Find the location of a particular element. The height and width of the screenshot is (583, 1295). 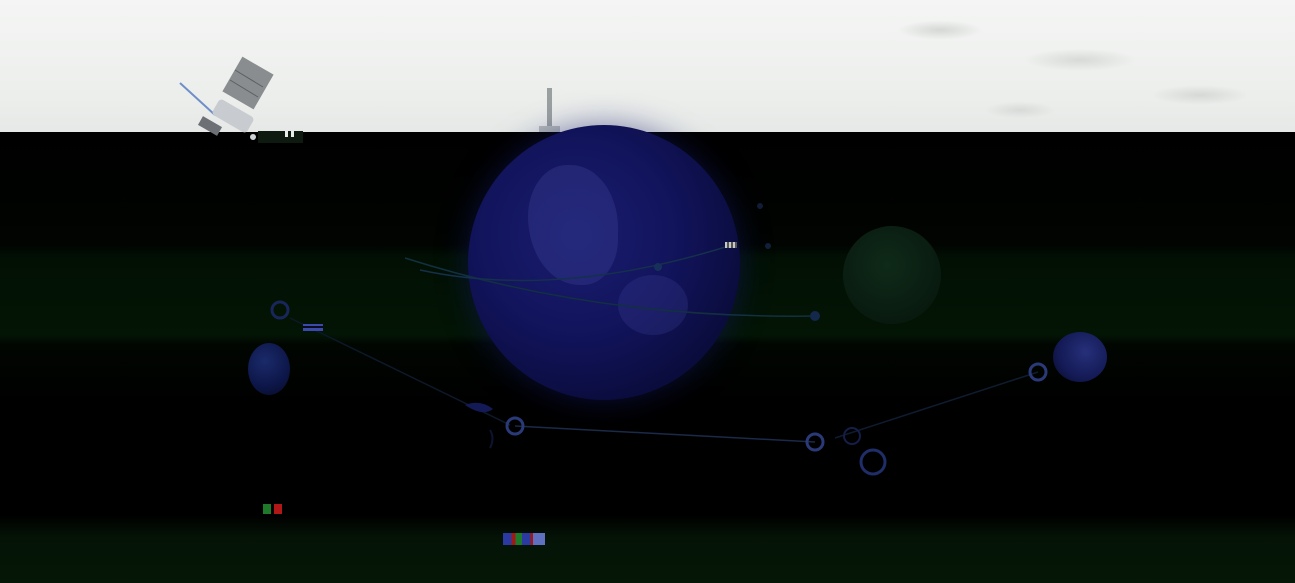

antenna-tower-icon is located at coordinates (549, 110).